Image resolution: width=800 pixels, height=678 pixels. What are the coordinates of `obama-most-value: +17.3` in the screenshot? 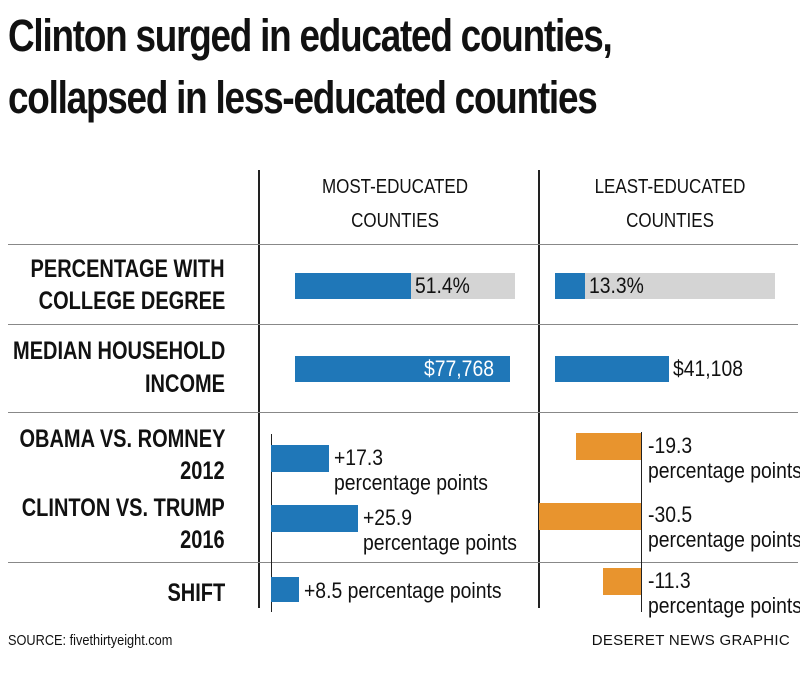 It's located at (358, 457).